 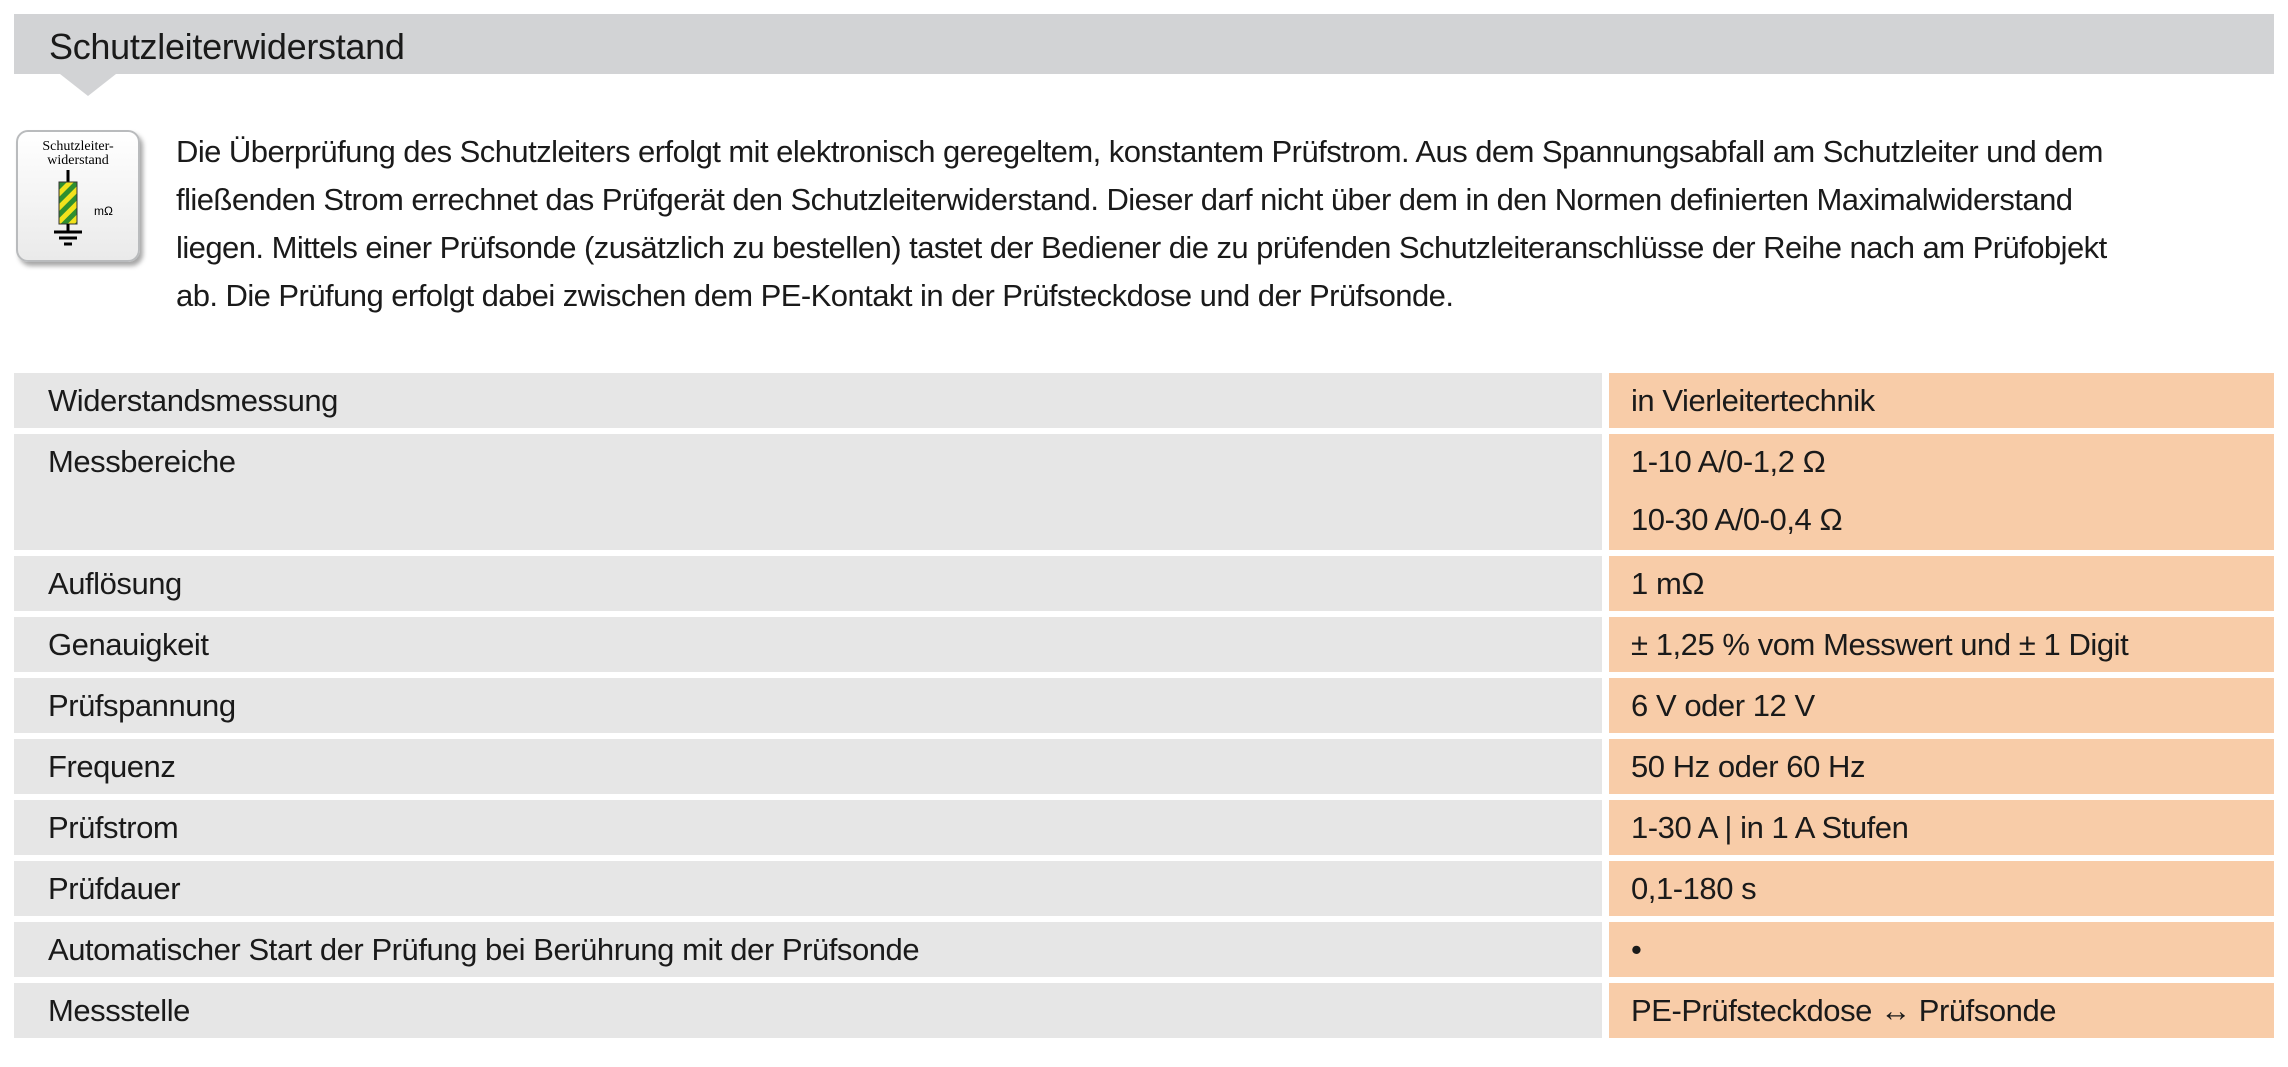 I want to click on spec-row-pruefdauer: Prüfdauer 0,1-180 s, so click(x=1144, y=888).